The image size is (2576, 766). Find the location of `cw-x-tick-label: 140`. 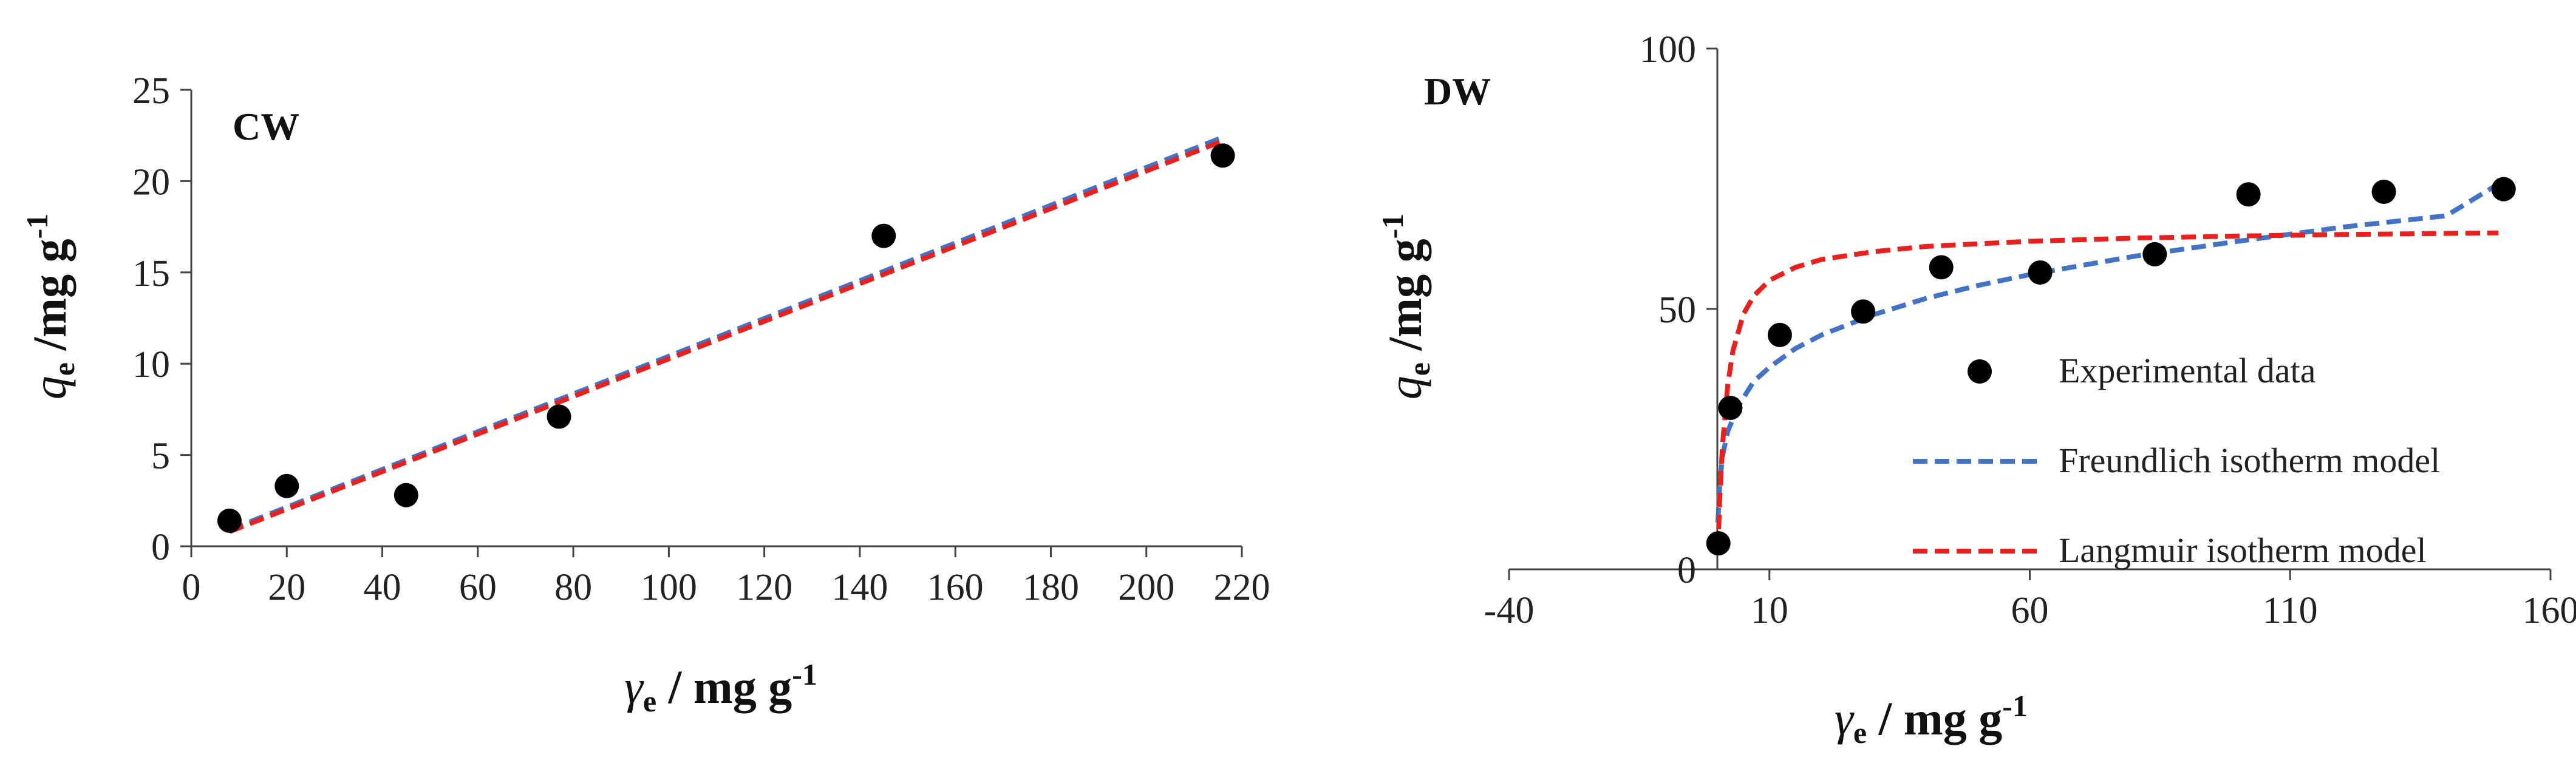

cw-x-tick-label: 140 is located at coordinates (860, 587).